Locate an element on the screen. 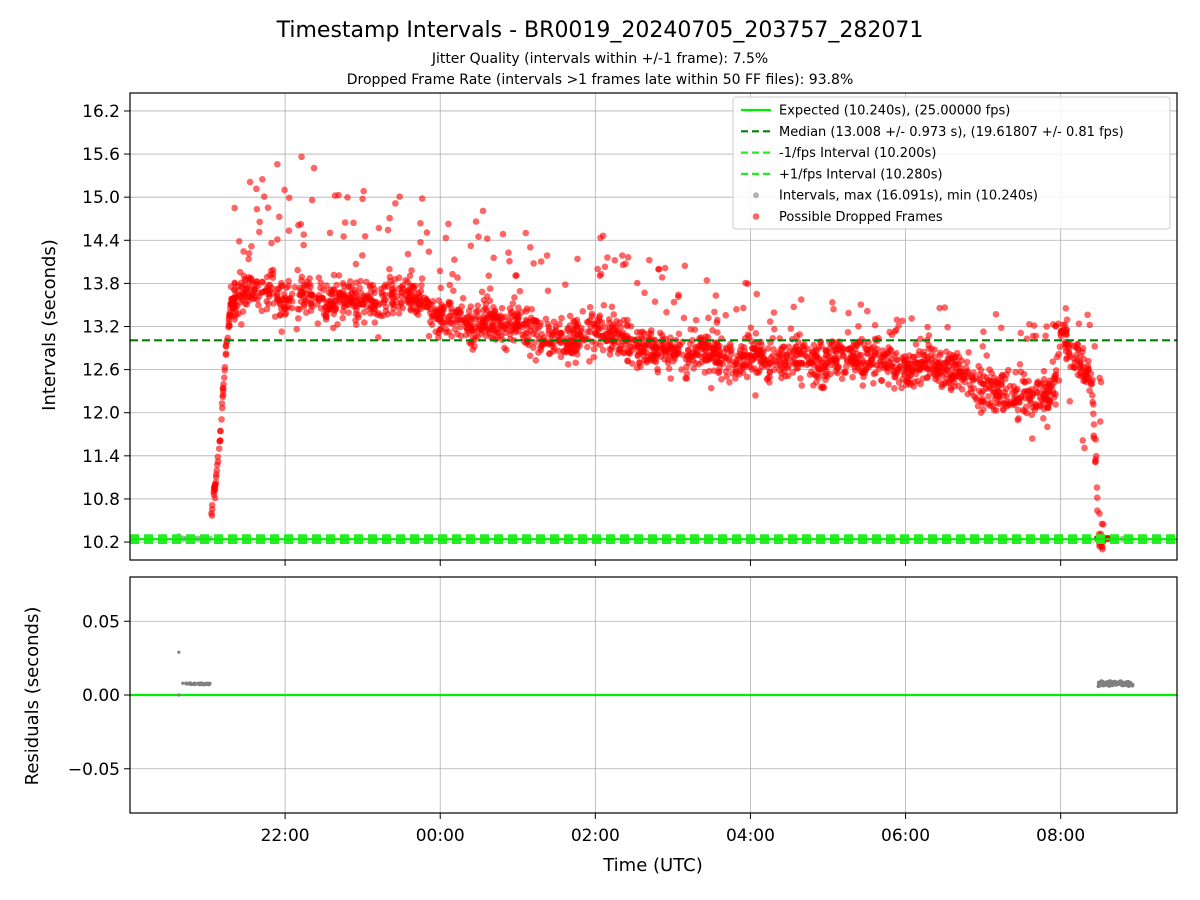 The height and width of the screenshot is (900, 1200). top-y-axis-label: Intervals (seconds) is located at coordinates (49, 325).